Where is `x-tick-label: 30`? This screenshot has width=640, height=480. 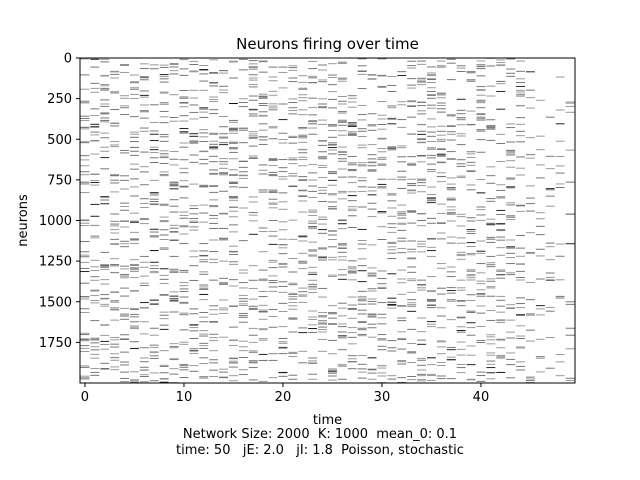 x-tick-label: 30 is located at coordinates (382, 397).